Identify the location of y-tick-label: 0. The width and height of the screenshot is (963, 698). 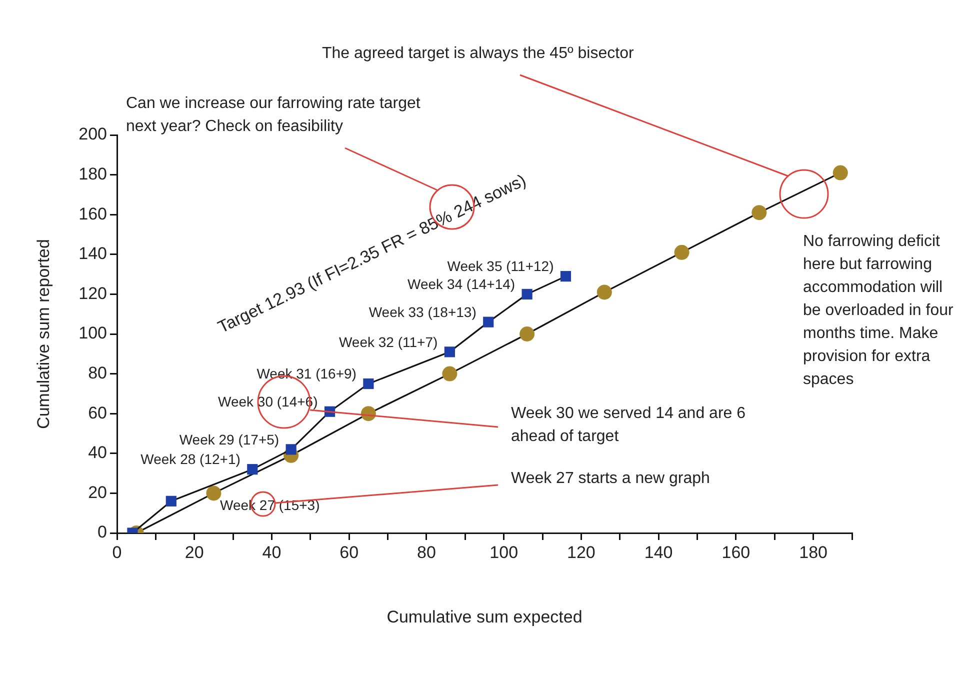
(102, 532).